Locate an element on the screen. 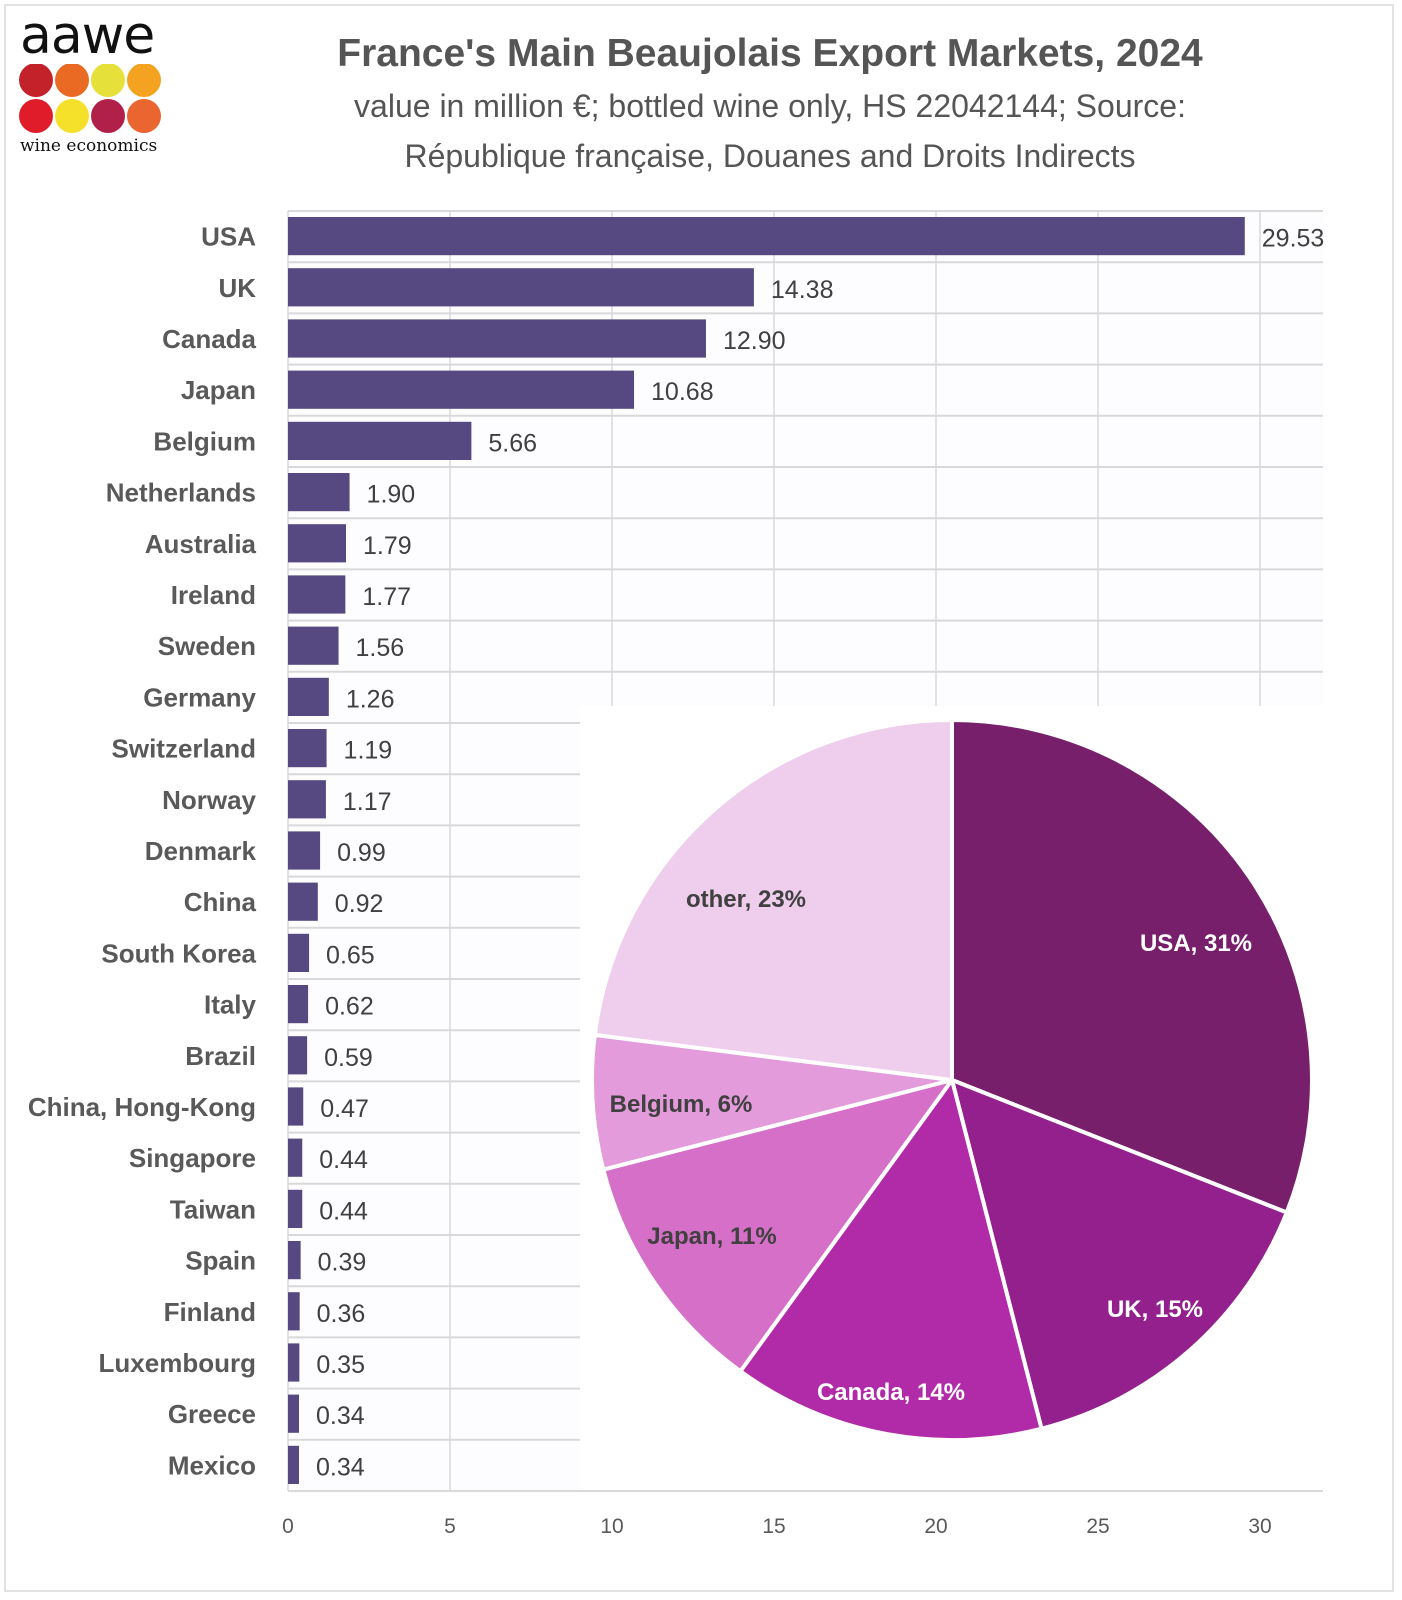  value-label: 0.59 is located at coordinates (348, 1058).